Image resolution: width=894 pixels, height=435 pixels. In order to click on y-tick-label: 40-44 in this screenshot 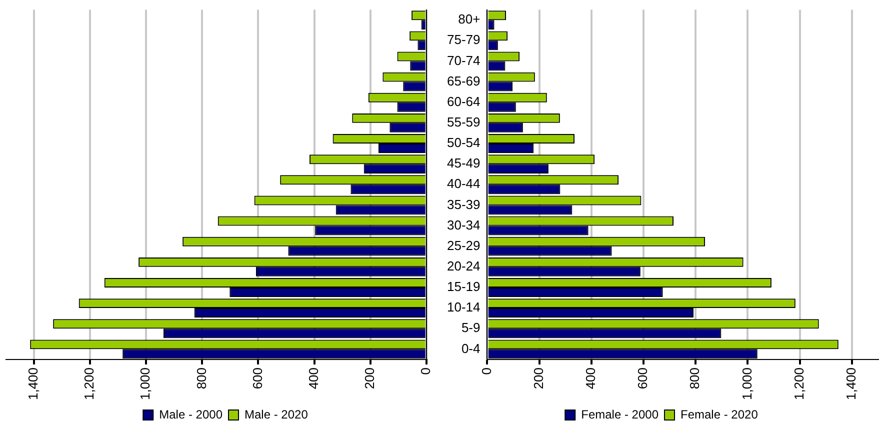, I will do `click(463, 184)`.